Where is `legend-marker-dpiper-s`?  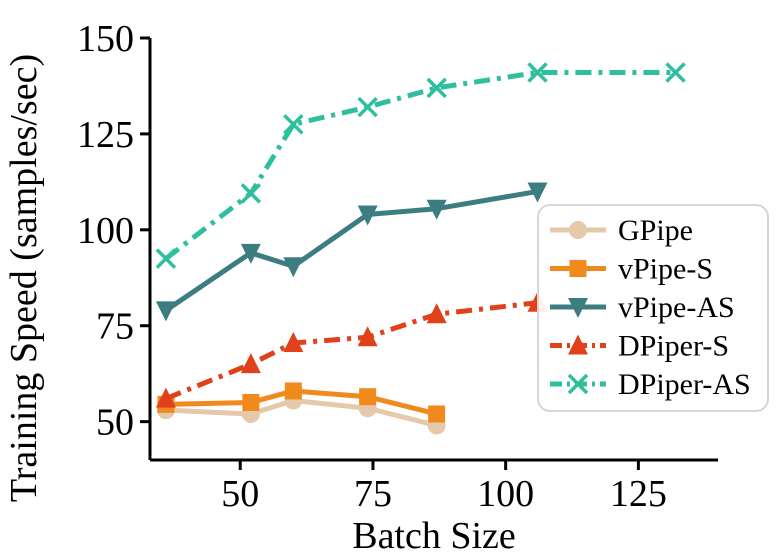
legend-marker-dpiper-s is located at coordinates (578, 344).